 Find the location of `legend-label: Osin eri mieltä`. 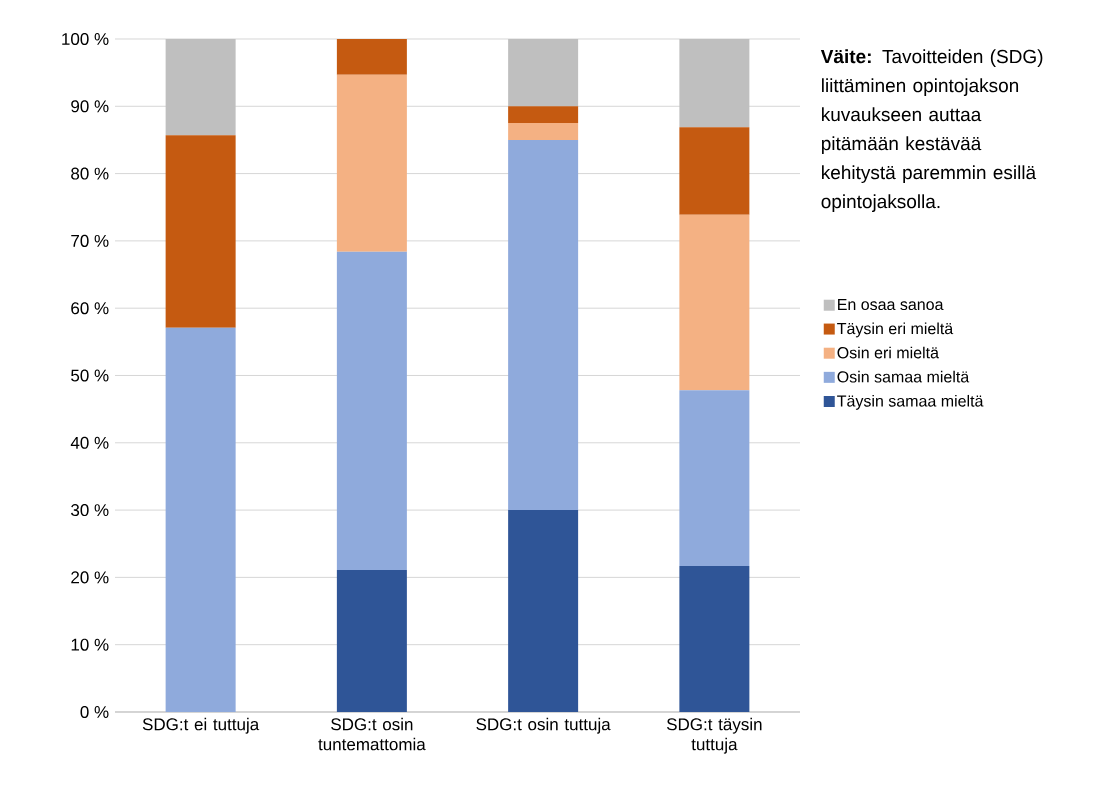

legend-label: Osin eri mieltä is located at coordinates (888, 352).